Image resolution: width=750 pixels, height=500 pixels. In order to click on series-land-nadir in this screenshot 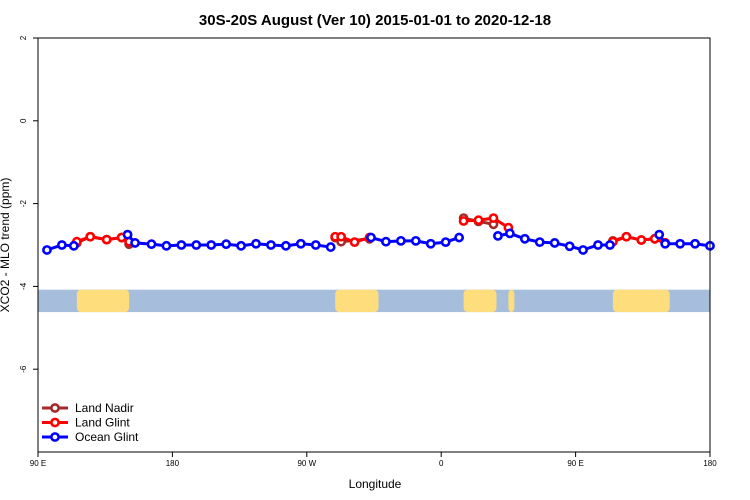, I will do `click(371, 231)`.